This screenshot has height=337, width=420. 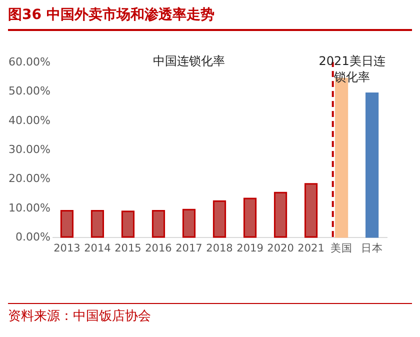 What do you see at coordinates (352, 69) in the screenshot?
I see `annotation: 2021美日连锁化率` at bounding box center [352, 69].